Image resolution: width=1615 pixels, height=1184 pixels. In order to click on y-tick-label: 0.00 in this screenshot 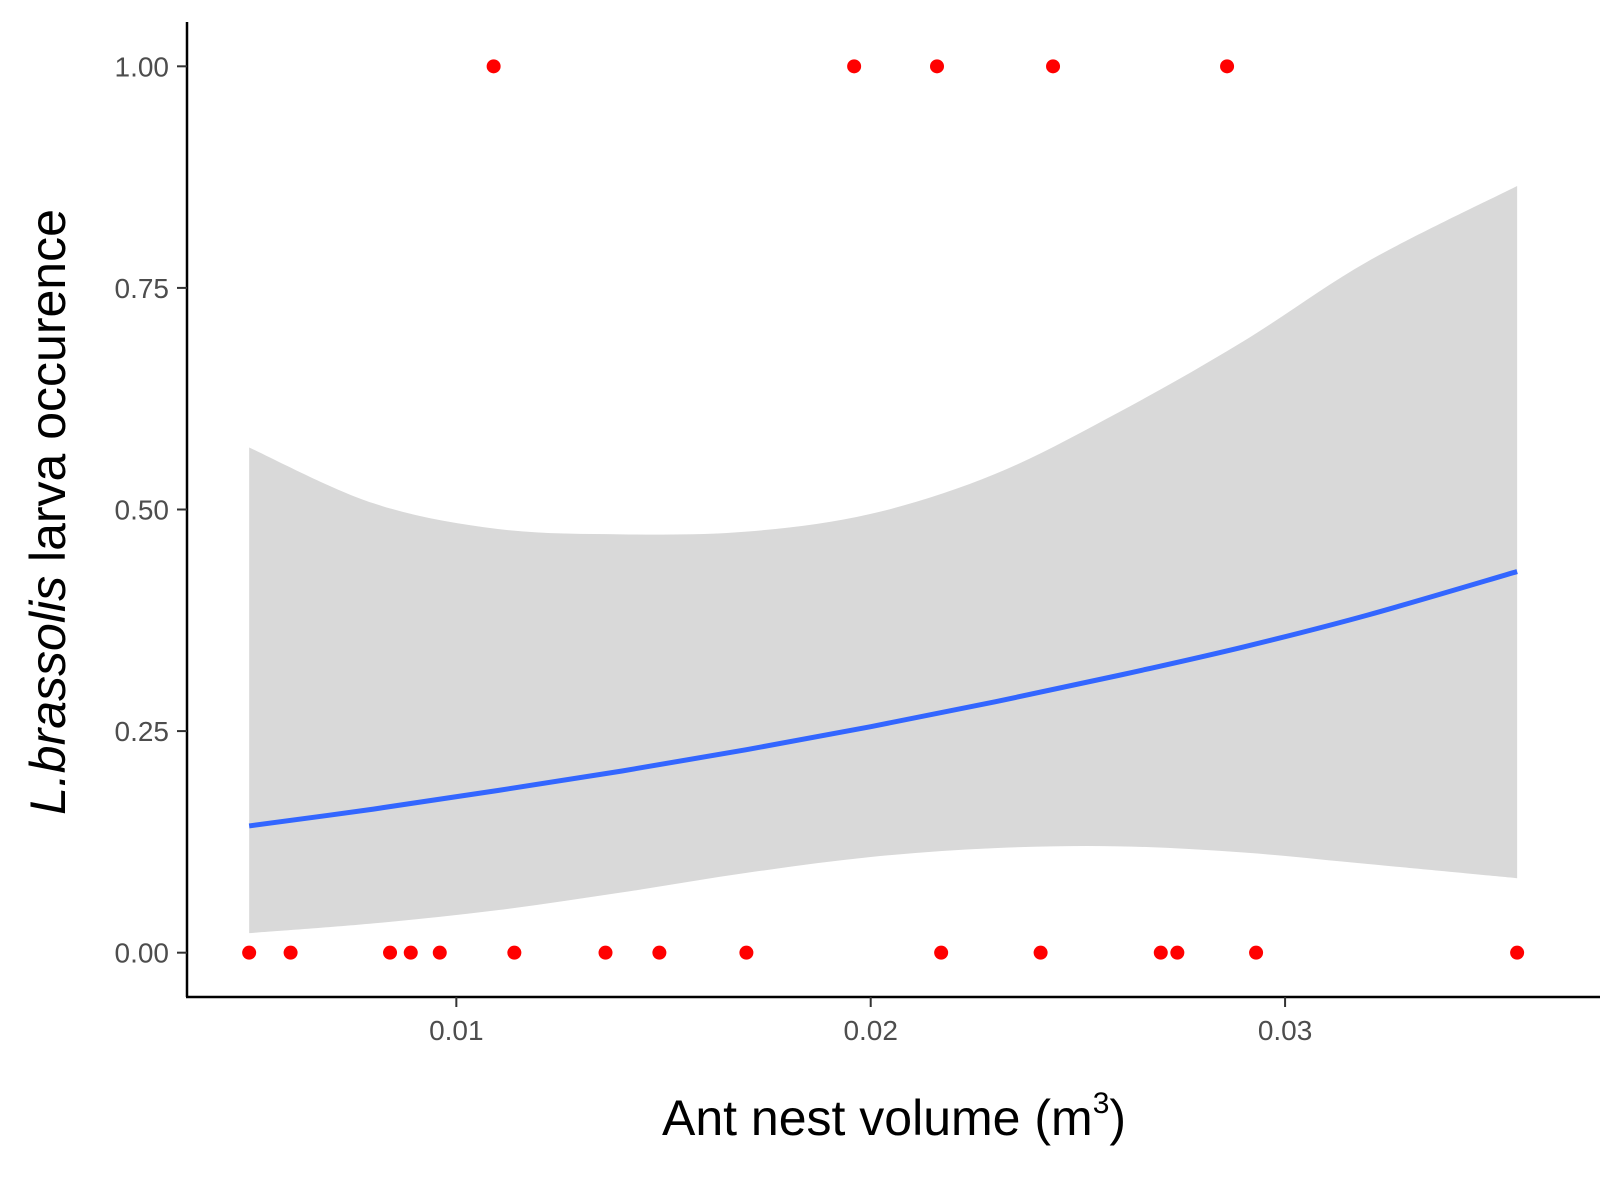, I will do `click(142, 953)`.